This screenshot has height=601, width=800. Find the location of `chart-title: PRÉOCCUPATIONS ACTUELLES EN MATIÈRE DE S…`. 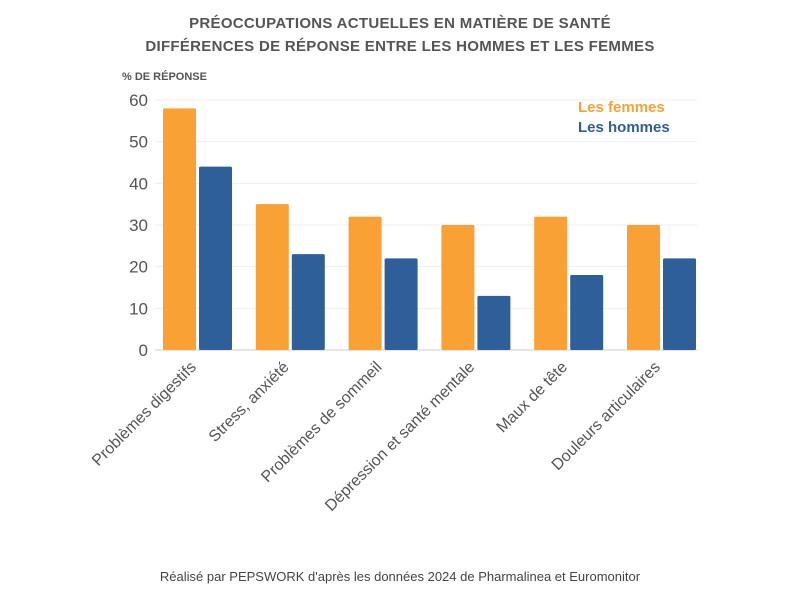

chart-title: PRÉOCCUPATIONS ACTUELLES EN MATIÈRE DE S… is located at coordinates (400, 23).